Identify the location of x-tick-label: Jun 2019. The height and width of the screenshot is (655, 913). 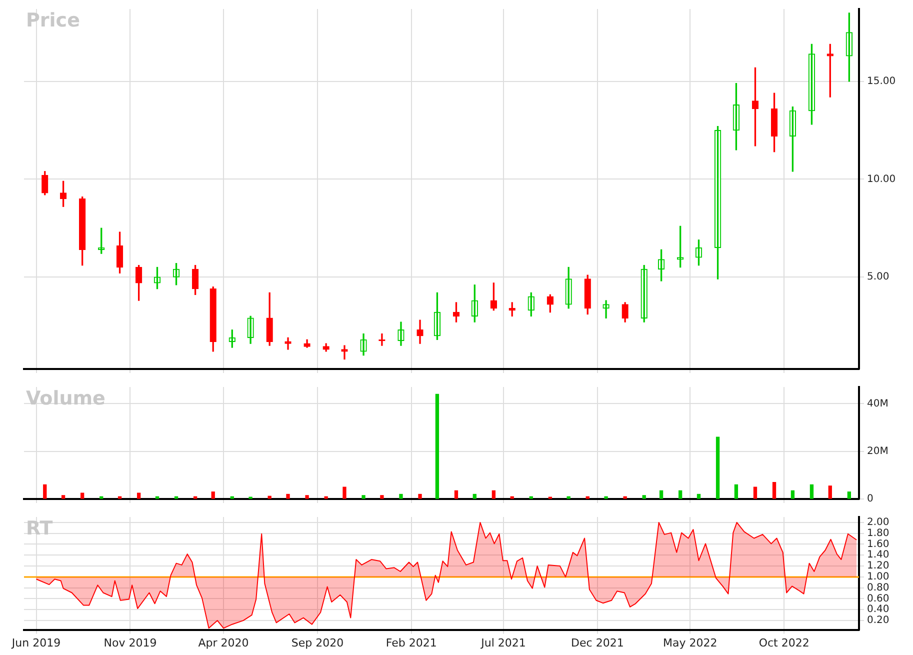
(35, 643).